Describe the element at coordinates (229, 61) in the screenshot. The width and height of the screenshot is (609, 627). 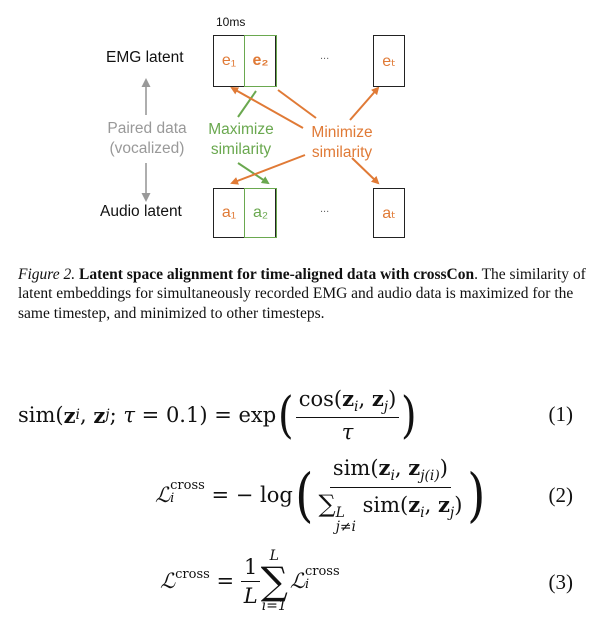
I see `emg-cell-e1: e₁` at that location.